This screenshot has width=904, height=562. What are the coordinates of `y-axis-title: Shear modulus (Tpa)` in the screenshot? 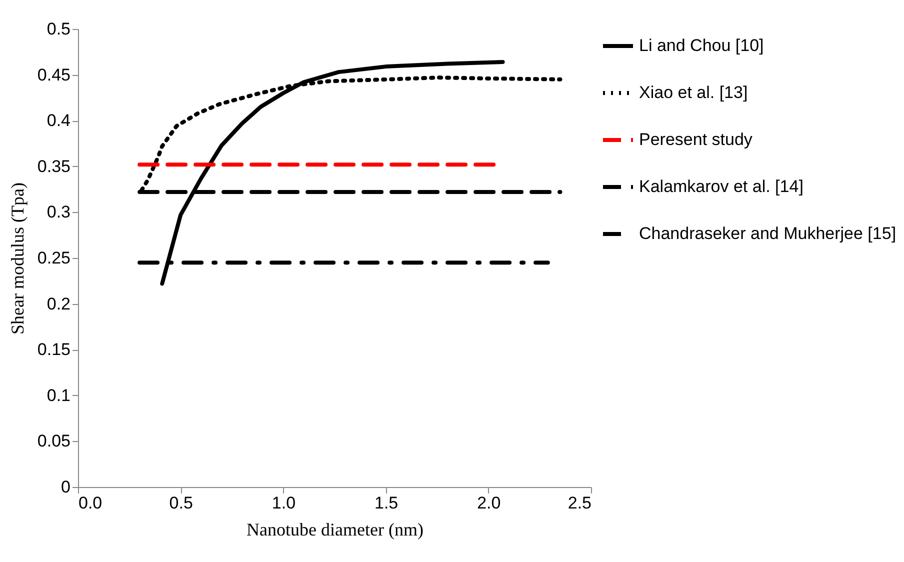 It's located at (17, 258).